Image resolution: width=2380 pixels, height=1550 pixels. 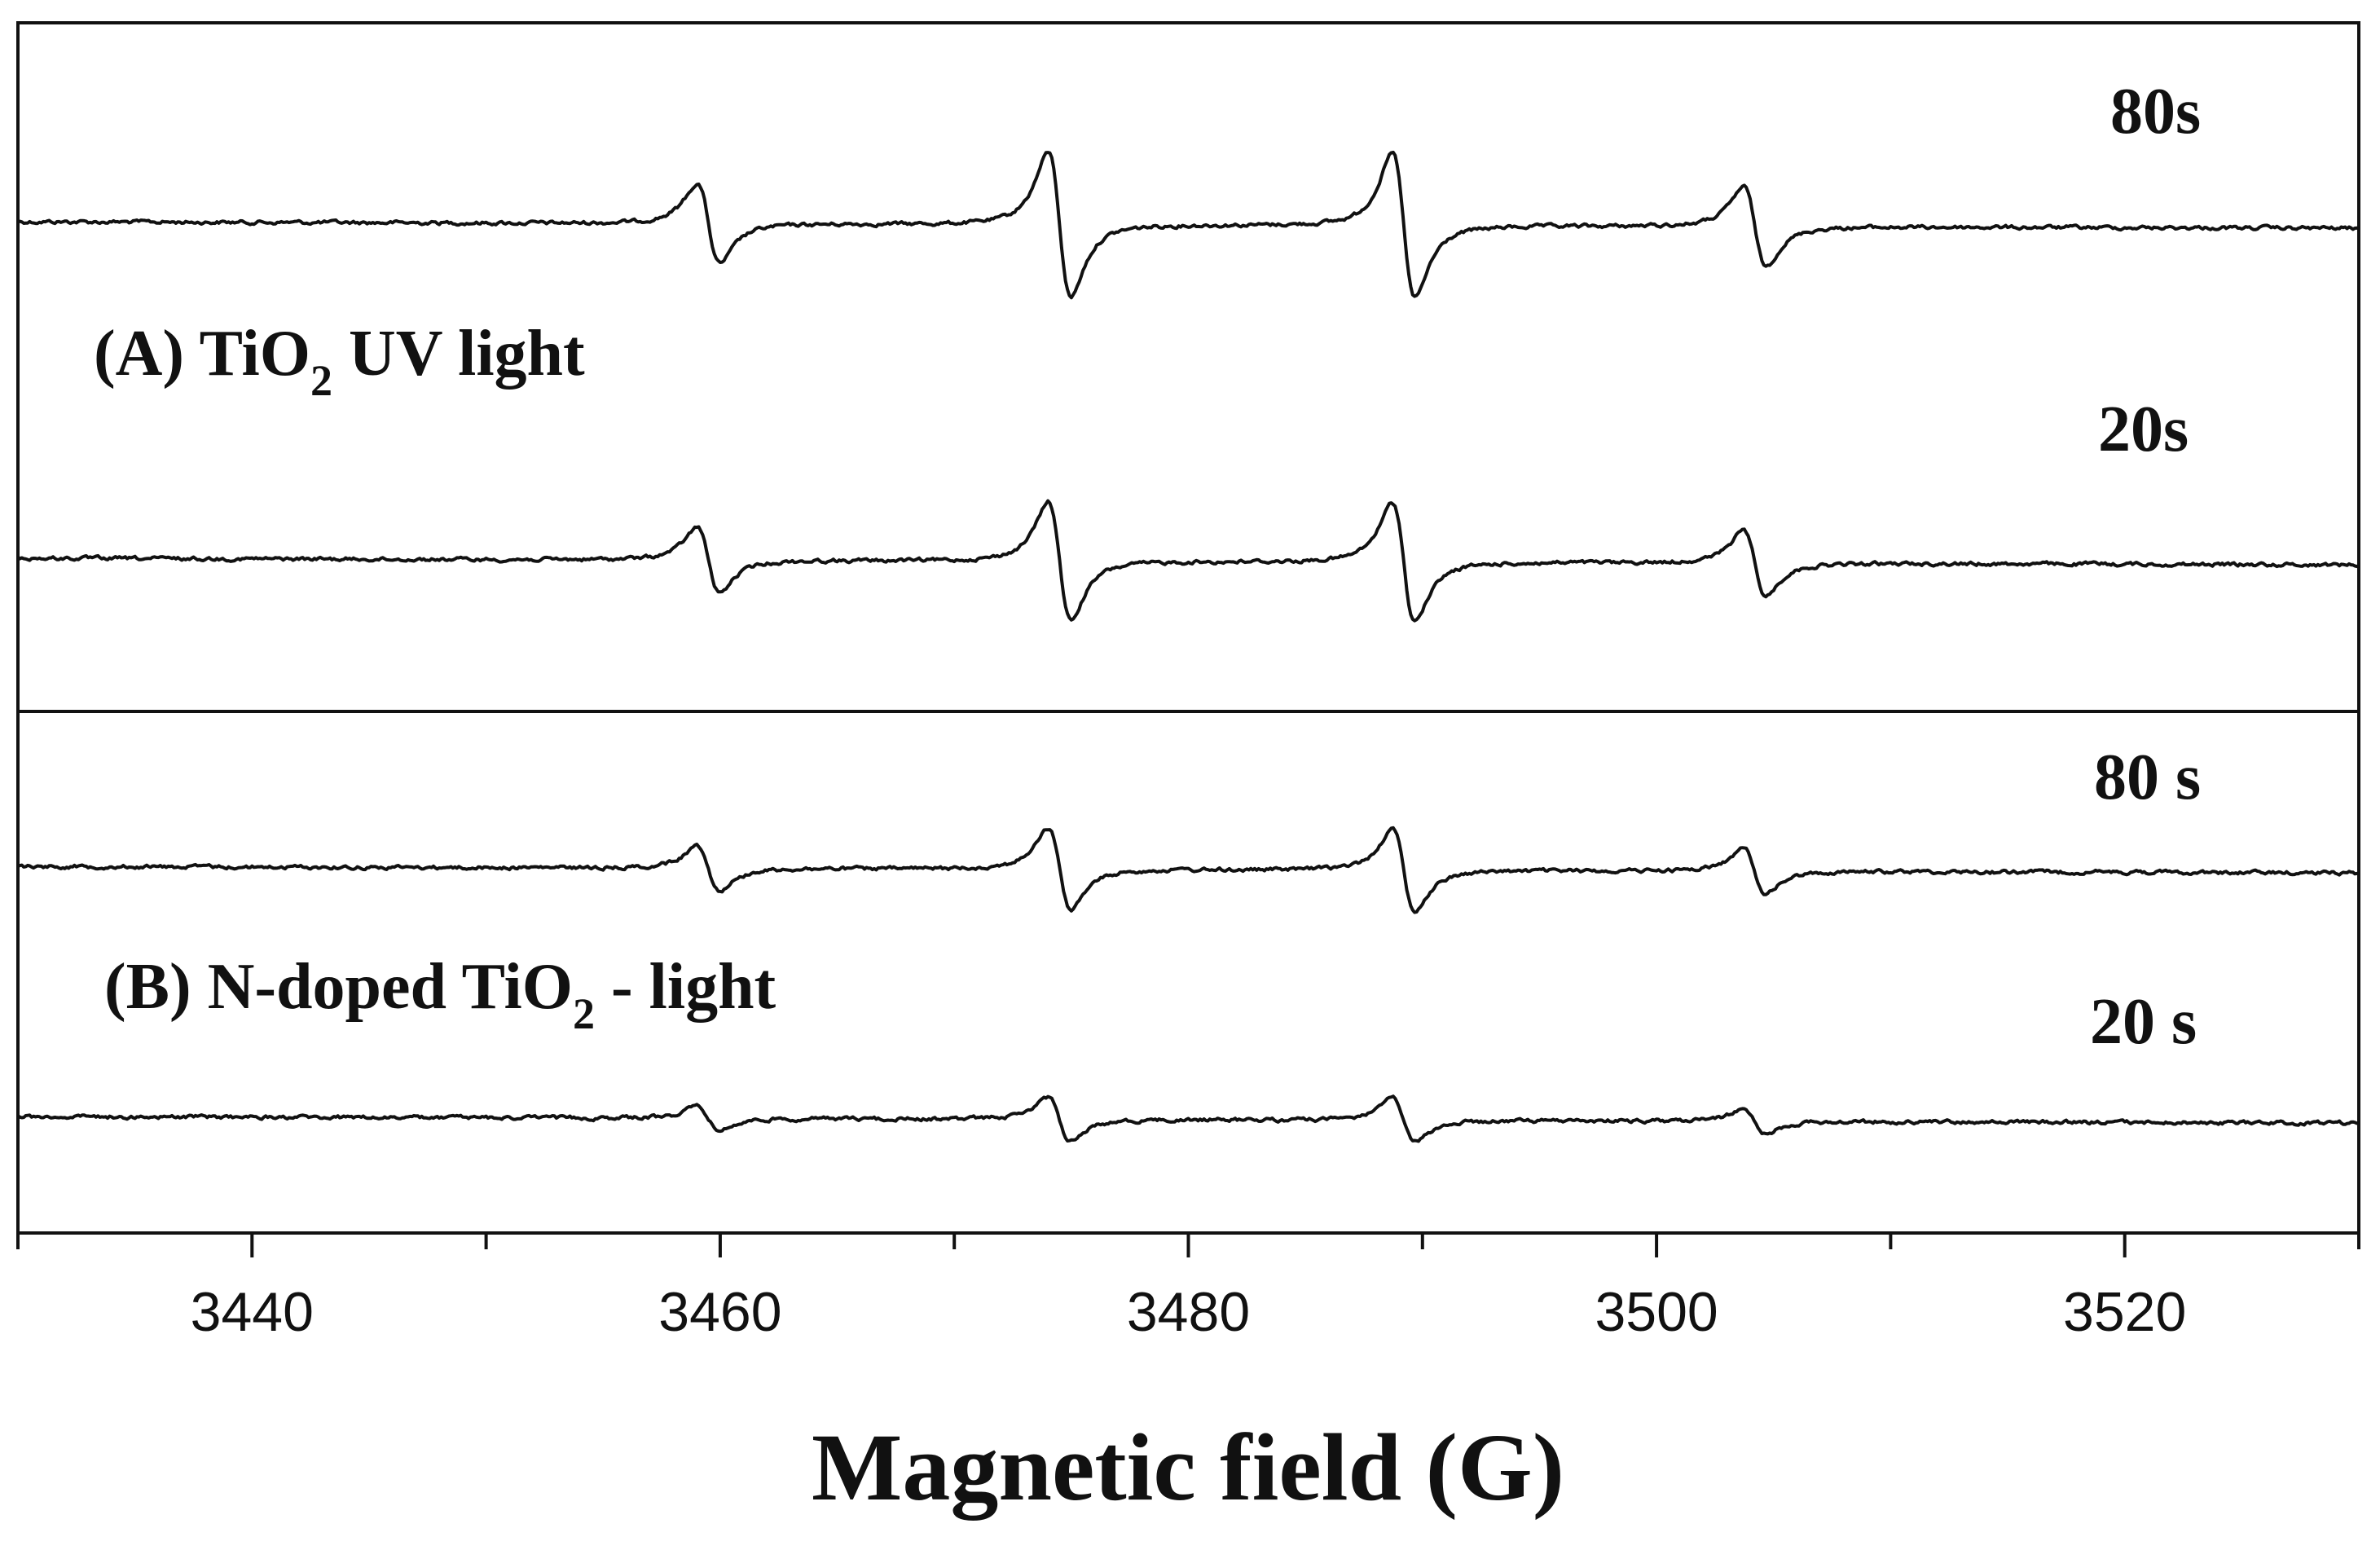 I want to click on x-tick-label: 3500, so click(x=1656, y=1312).